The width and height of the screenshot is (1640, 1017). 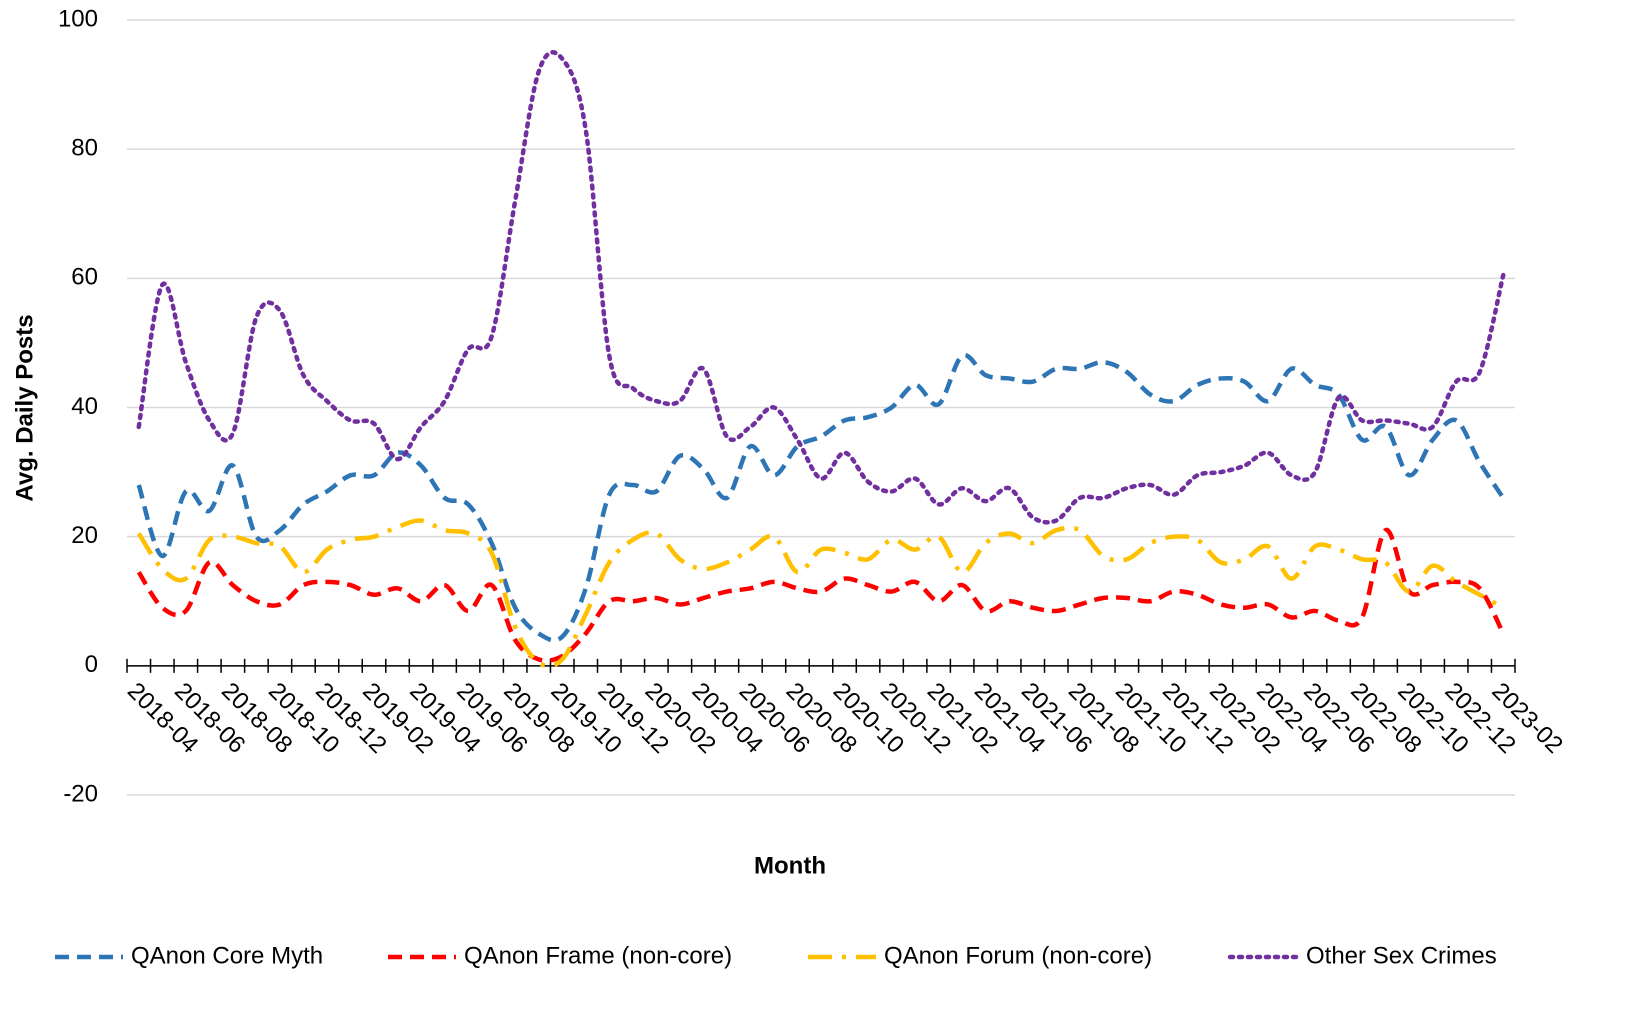 I want to click on x-axis-title: Month, so click(x=790, y=865).